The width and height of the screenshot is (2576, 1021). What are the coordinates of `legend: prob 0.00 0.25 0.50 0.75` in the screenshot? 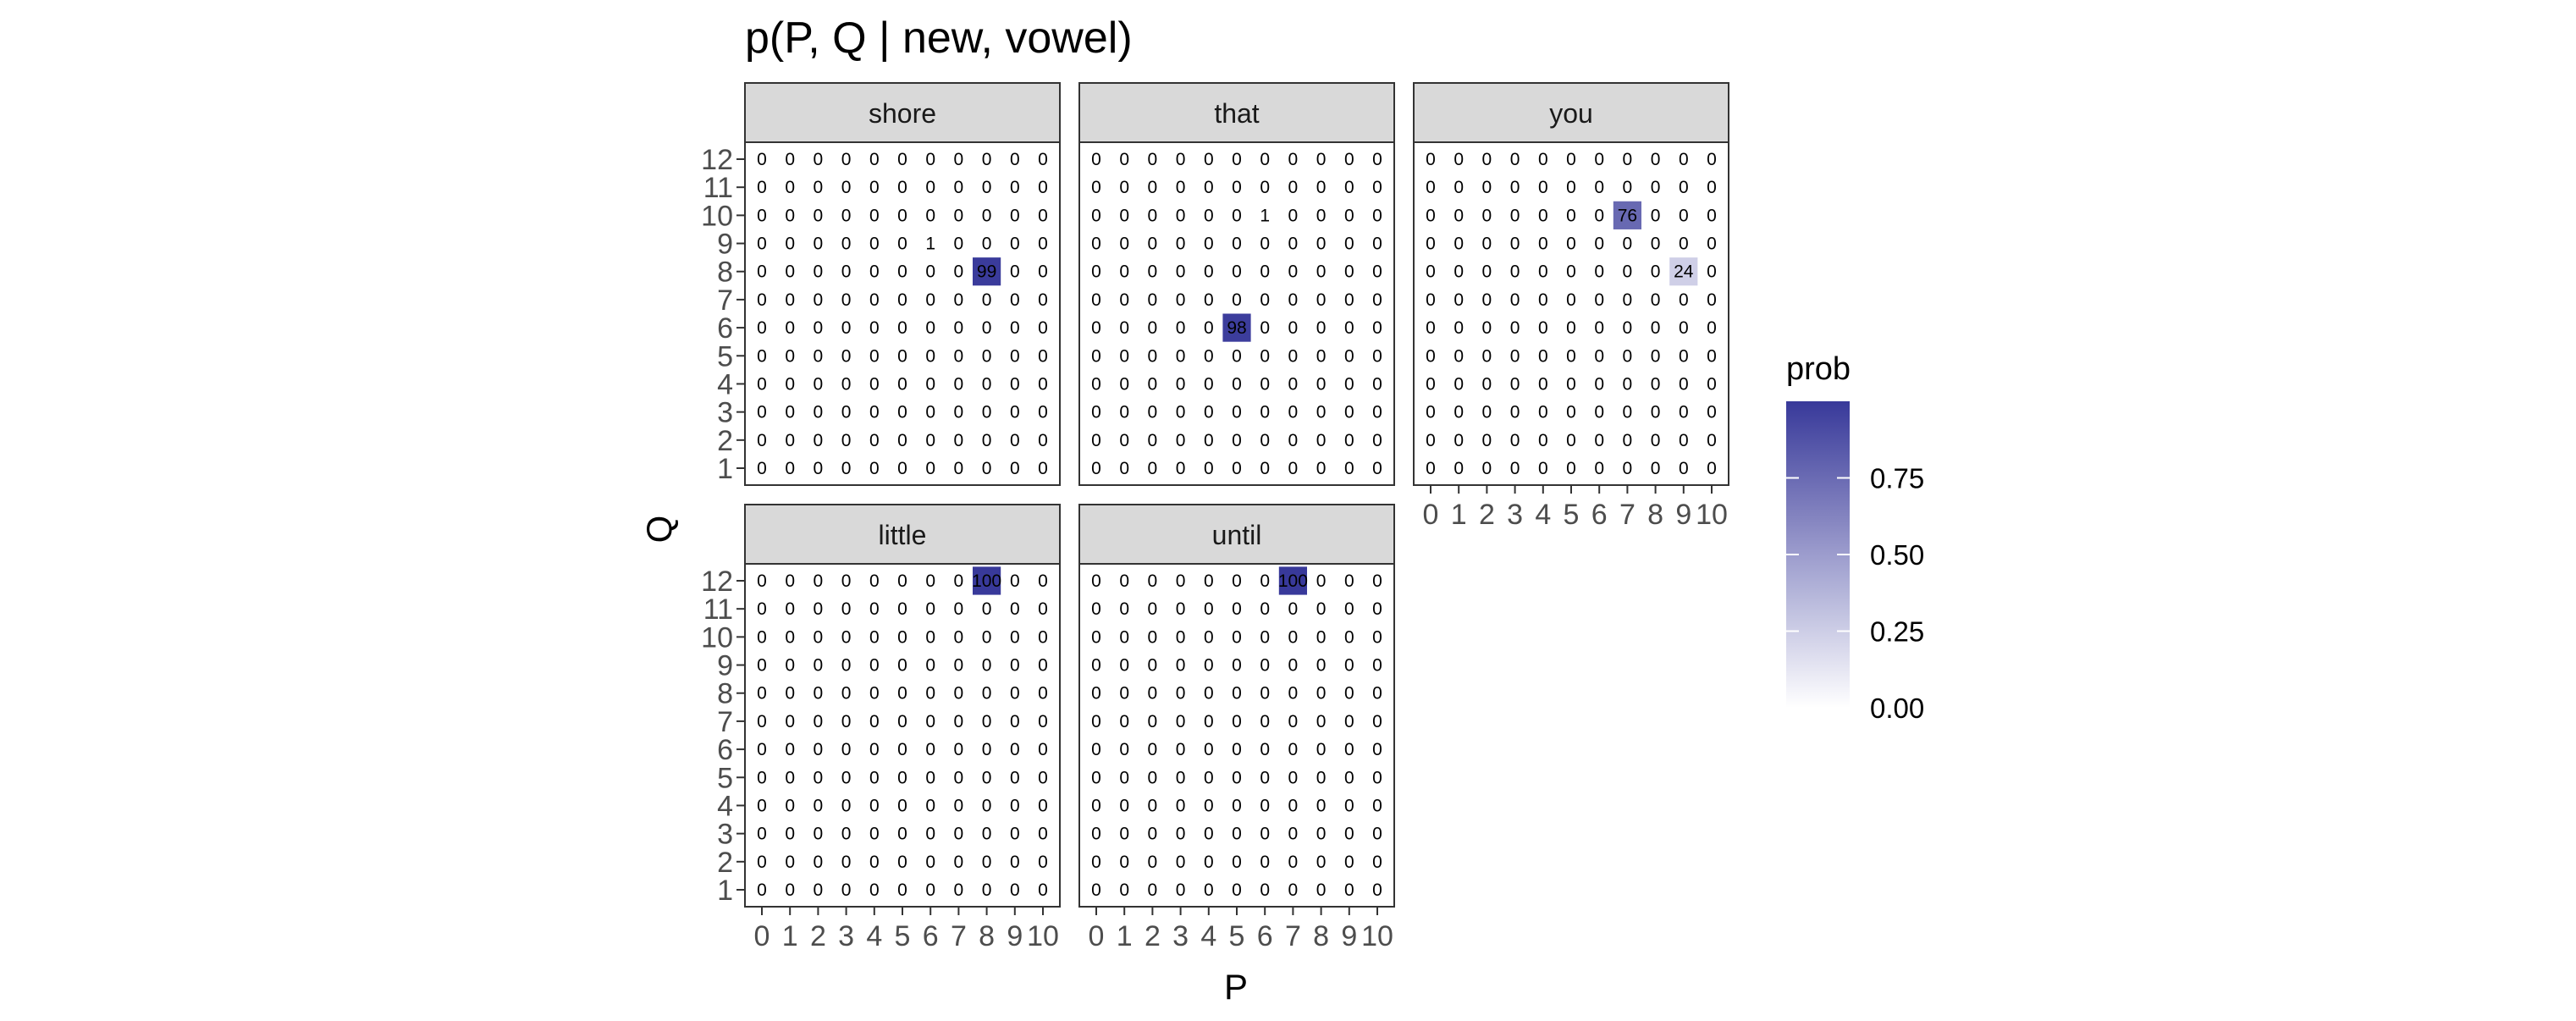 It's located at (1855, 537).